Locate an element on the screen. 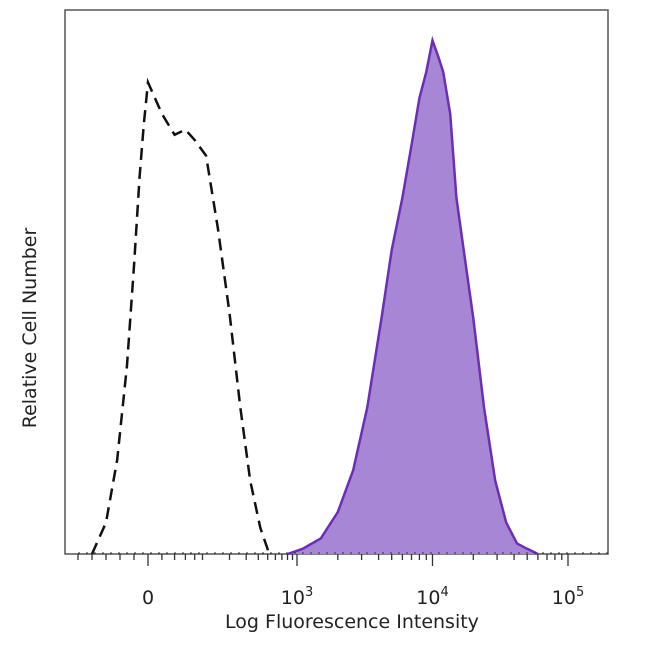 Image resolution: width=650 pixels, height=650 pixels. x-tick-label: 104 is located at coordinates (432, 597).